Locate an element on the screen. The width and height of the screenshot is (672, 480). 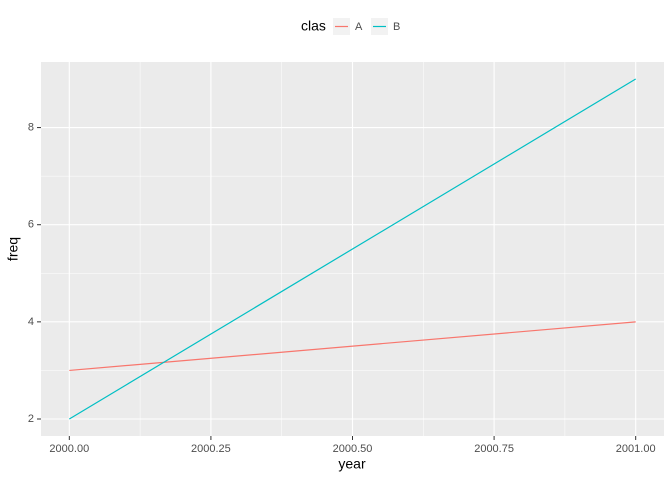
y-tick-label: 6 is located at coordinates (31, 225).